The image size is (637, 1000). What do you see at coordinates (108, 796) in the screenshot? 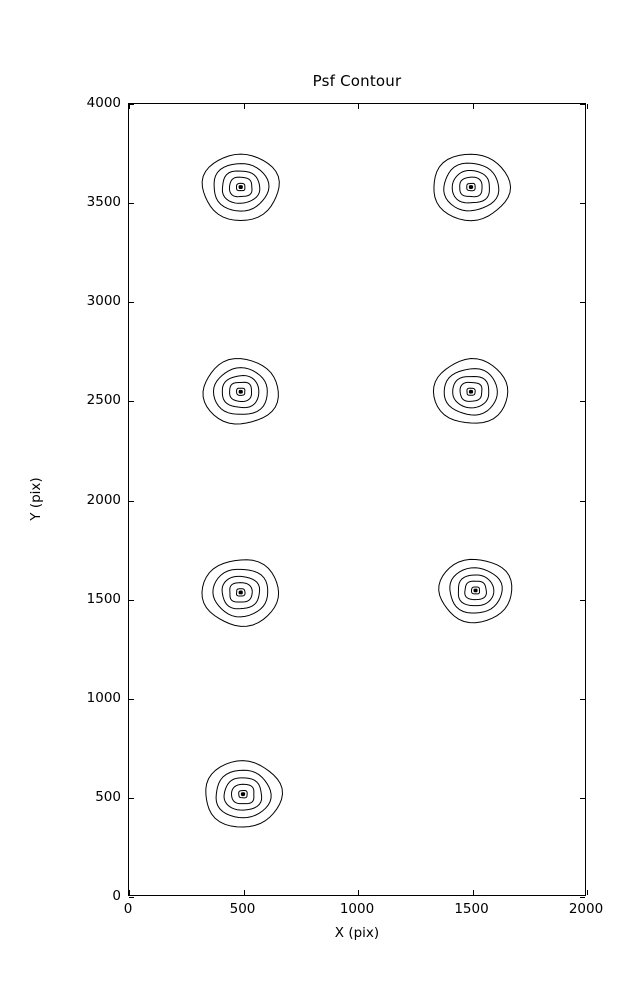
I see `y-tick-label: 500` at bounding box center [108, 796].